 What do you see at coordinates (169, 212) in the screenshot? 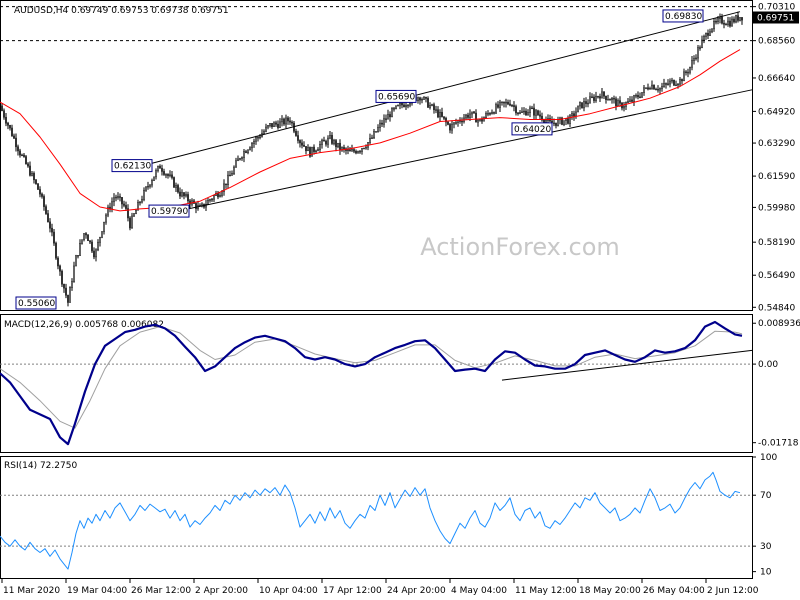
I see `price-label-text: 0.59790` at bounding box center [169, 212].